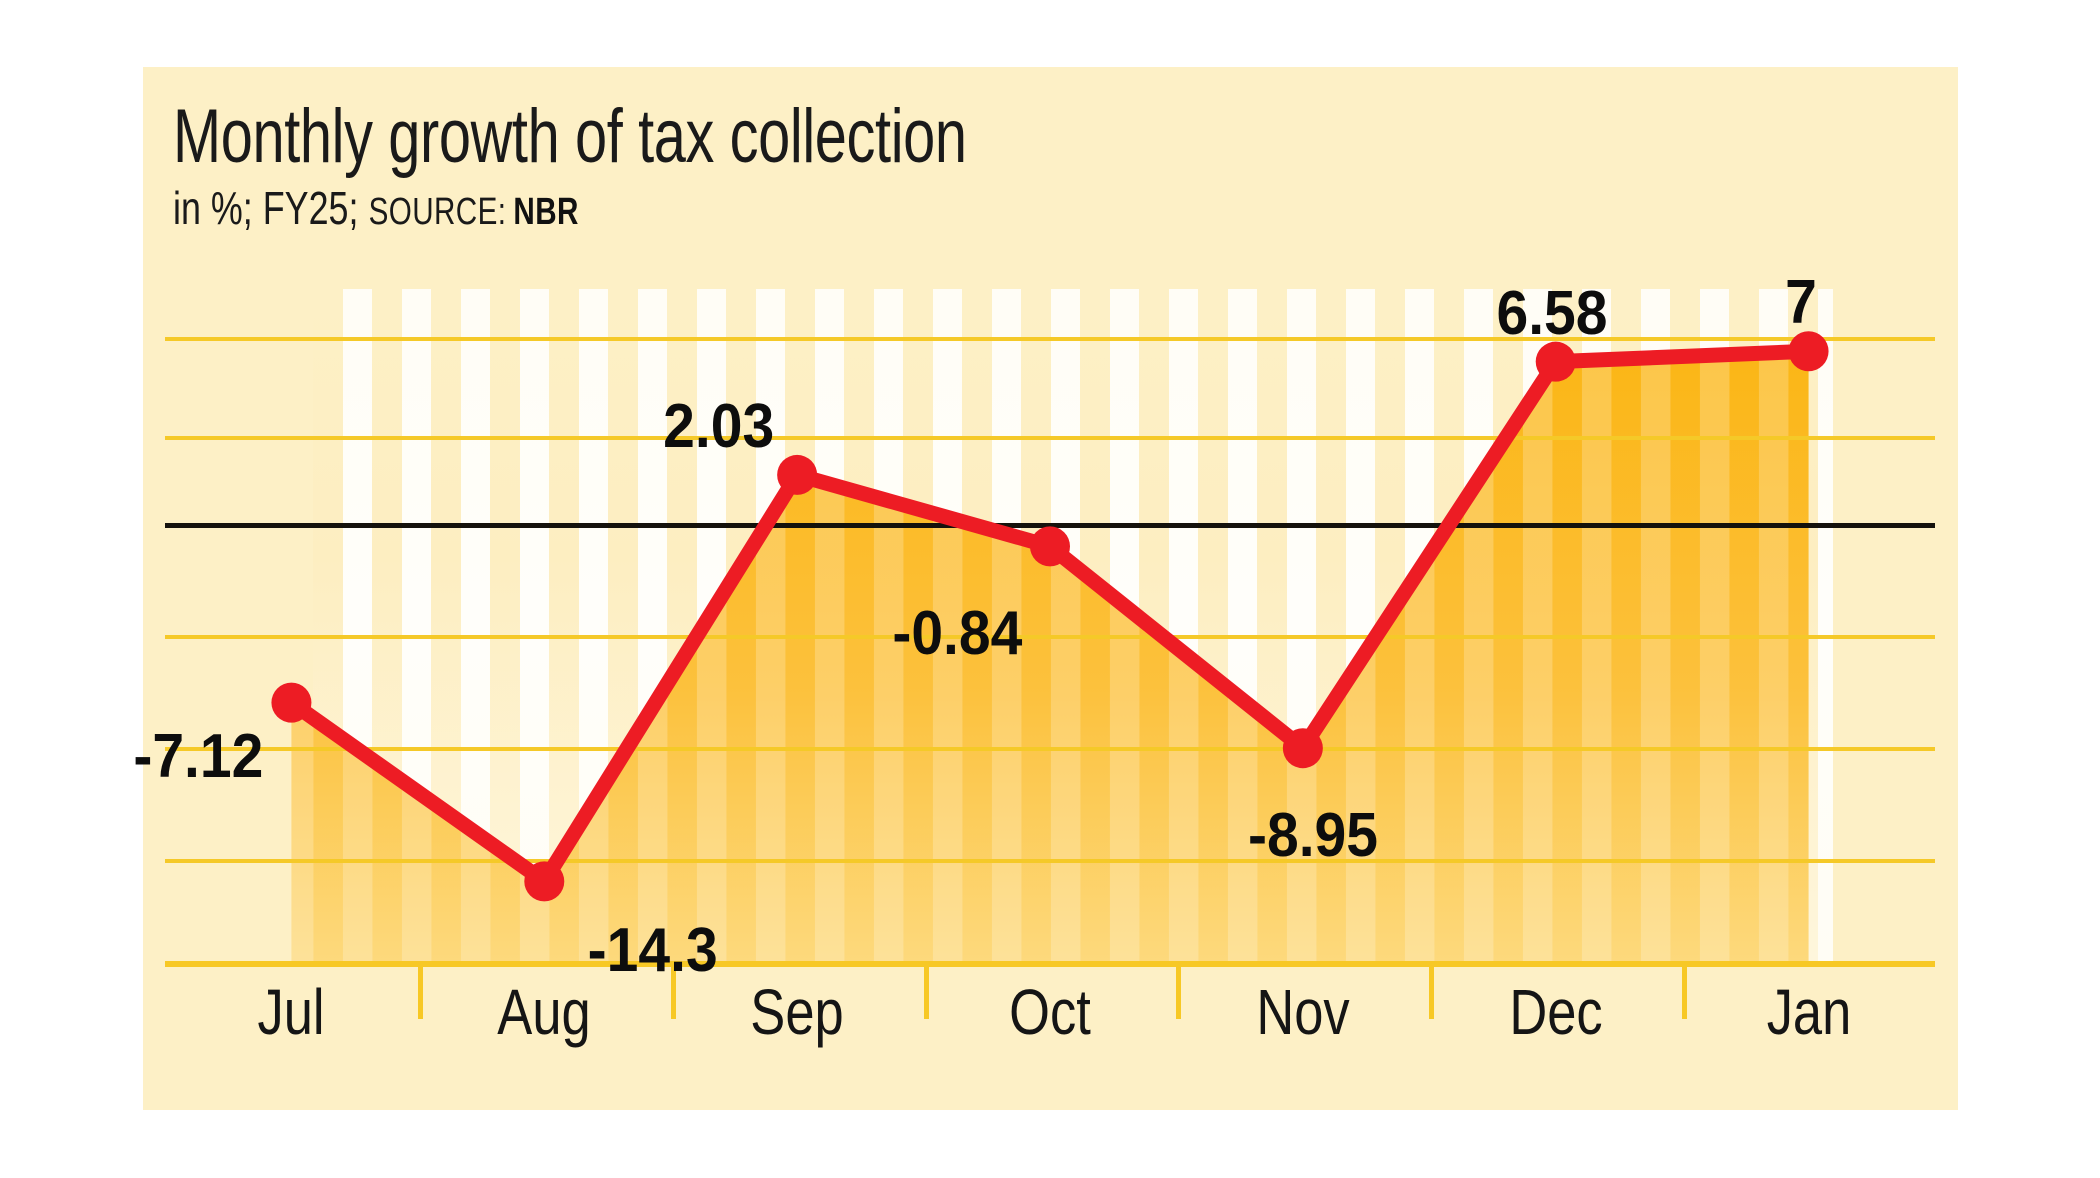  Describe the element at coordinates (546, 212) in the screenshot. I see `subtitle-source-value: NBR` at that location.